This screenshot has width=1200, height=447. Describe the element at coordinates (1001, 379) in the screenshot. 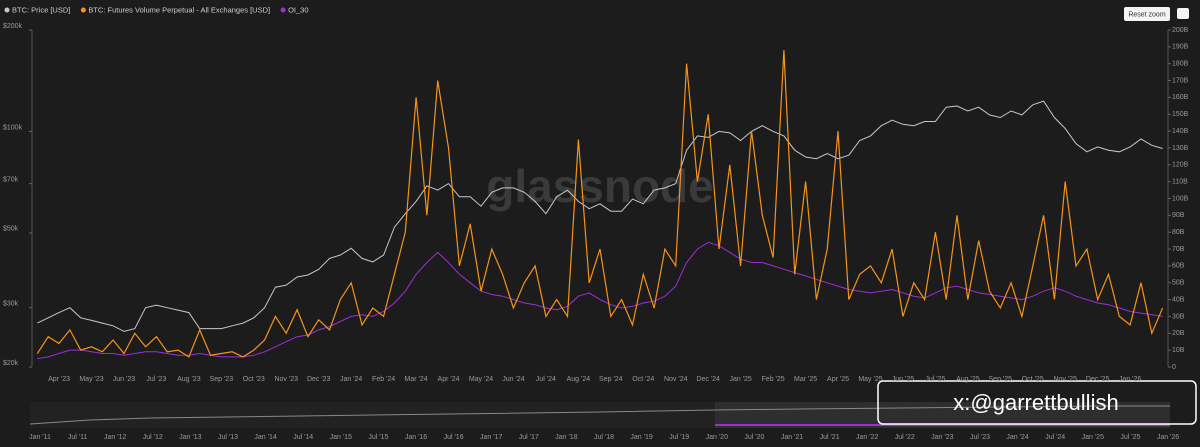

I see `x-tick-label: Sep '25` at that location.